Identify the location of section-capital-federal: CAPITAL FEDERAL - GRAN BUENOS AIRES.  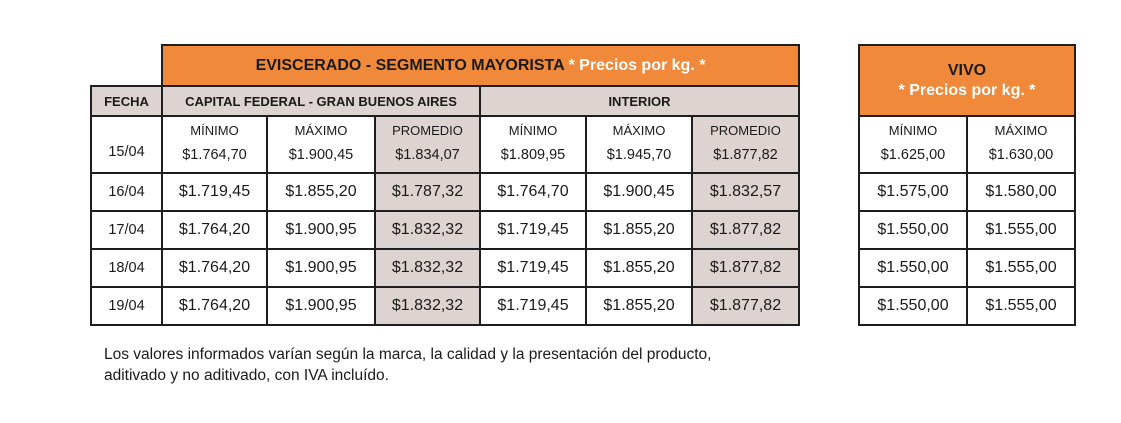
(321, 101).